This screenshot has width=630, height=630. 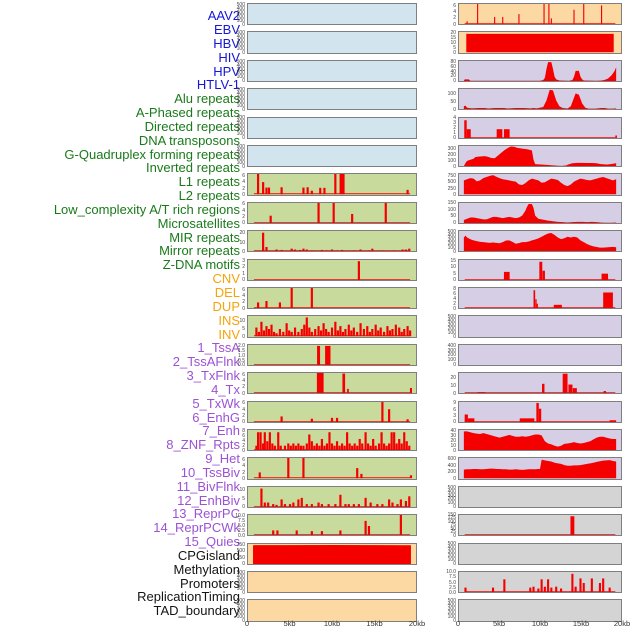 What do you see at coordinates (198, 223) in the screenshot?
I see `track-label-microsatellites: Microsatellites` at bounding box center [198, 223].